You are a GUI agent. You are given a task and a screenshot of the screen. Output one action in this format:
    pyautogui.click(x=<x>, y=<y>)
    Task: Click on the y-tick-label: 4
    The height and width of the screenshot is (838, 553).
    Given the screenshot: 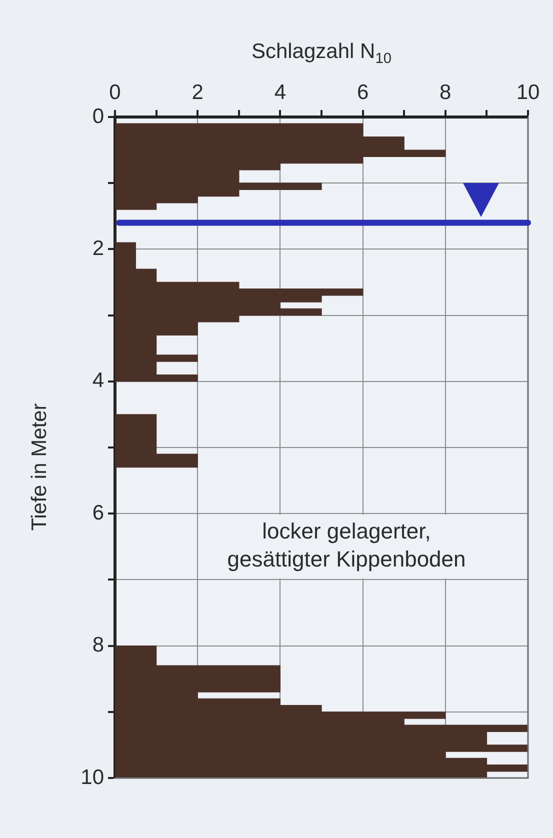 What is the action you would take?
    pyautogui.click(x=98, y=380)
    